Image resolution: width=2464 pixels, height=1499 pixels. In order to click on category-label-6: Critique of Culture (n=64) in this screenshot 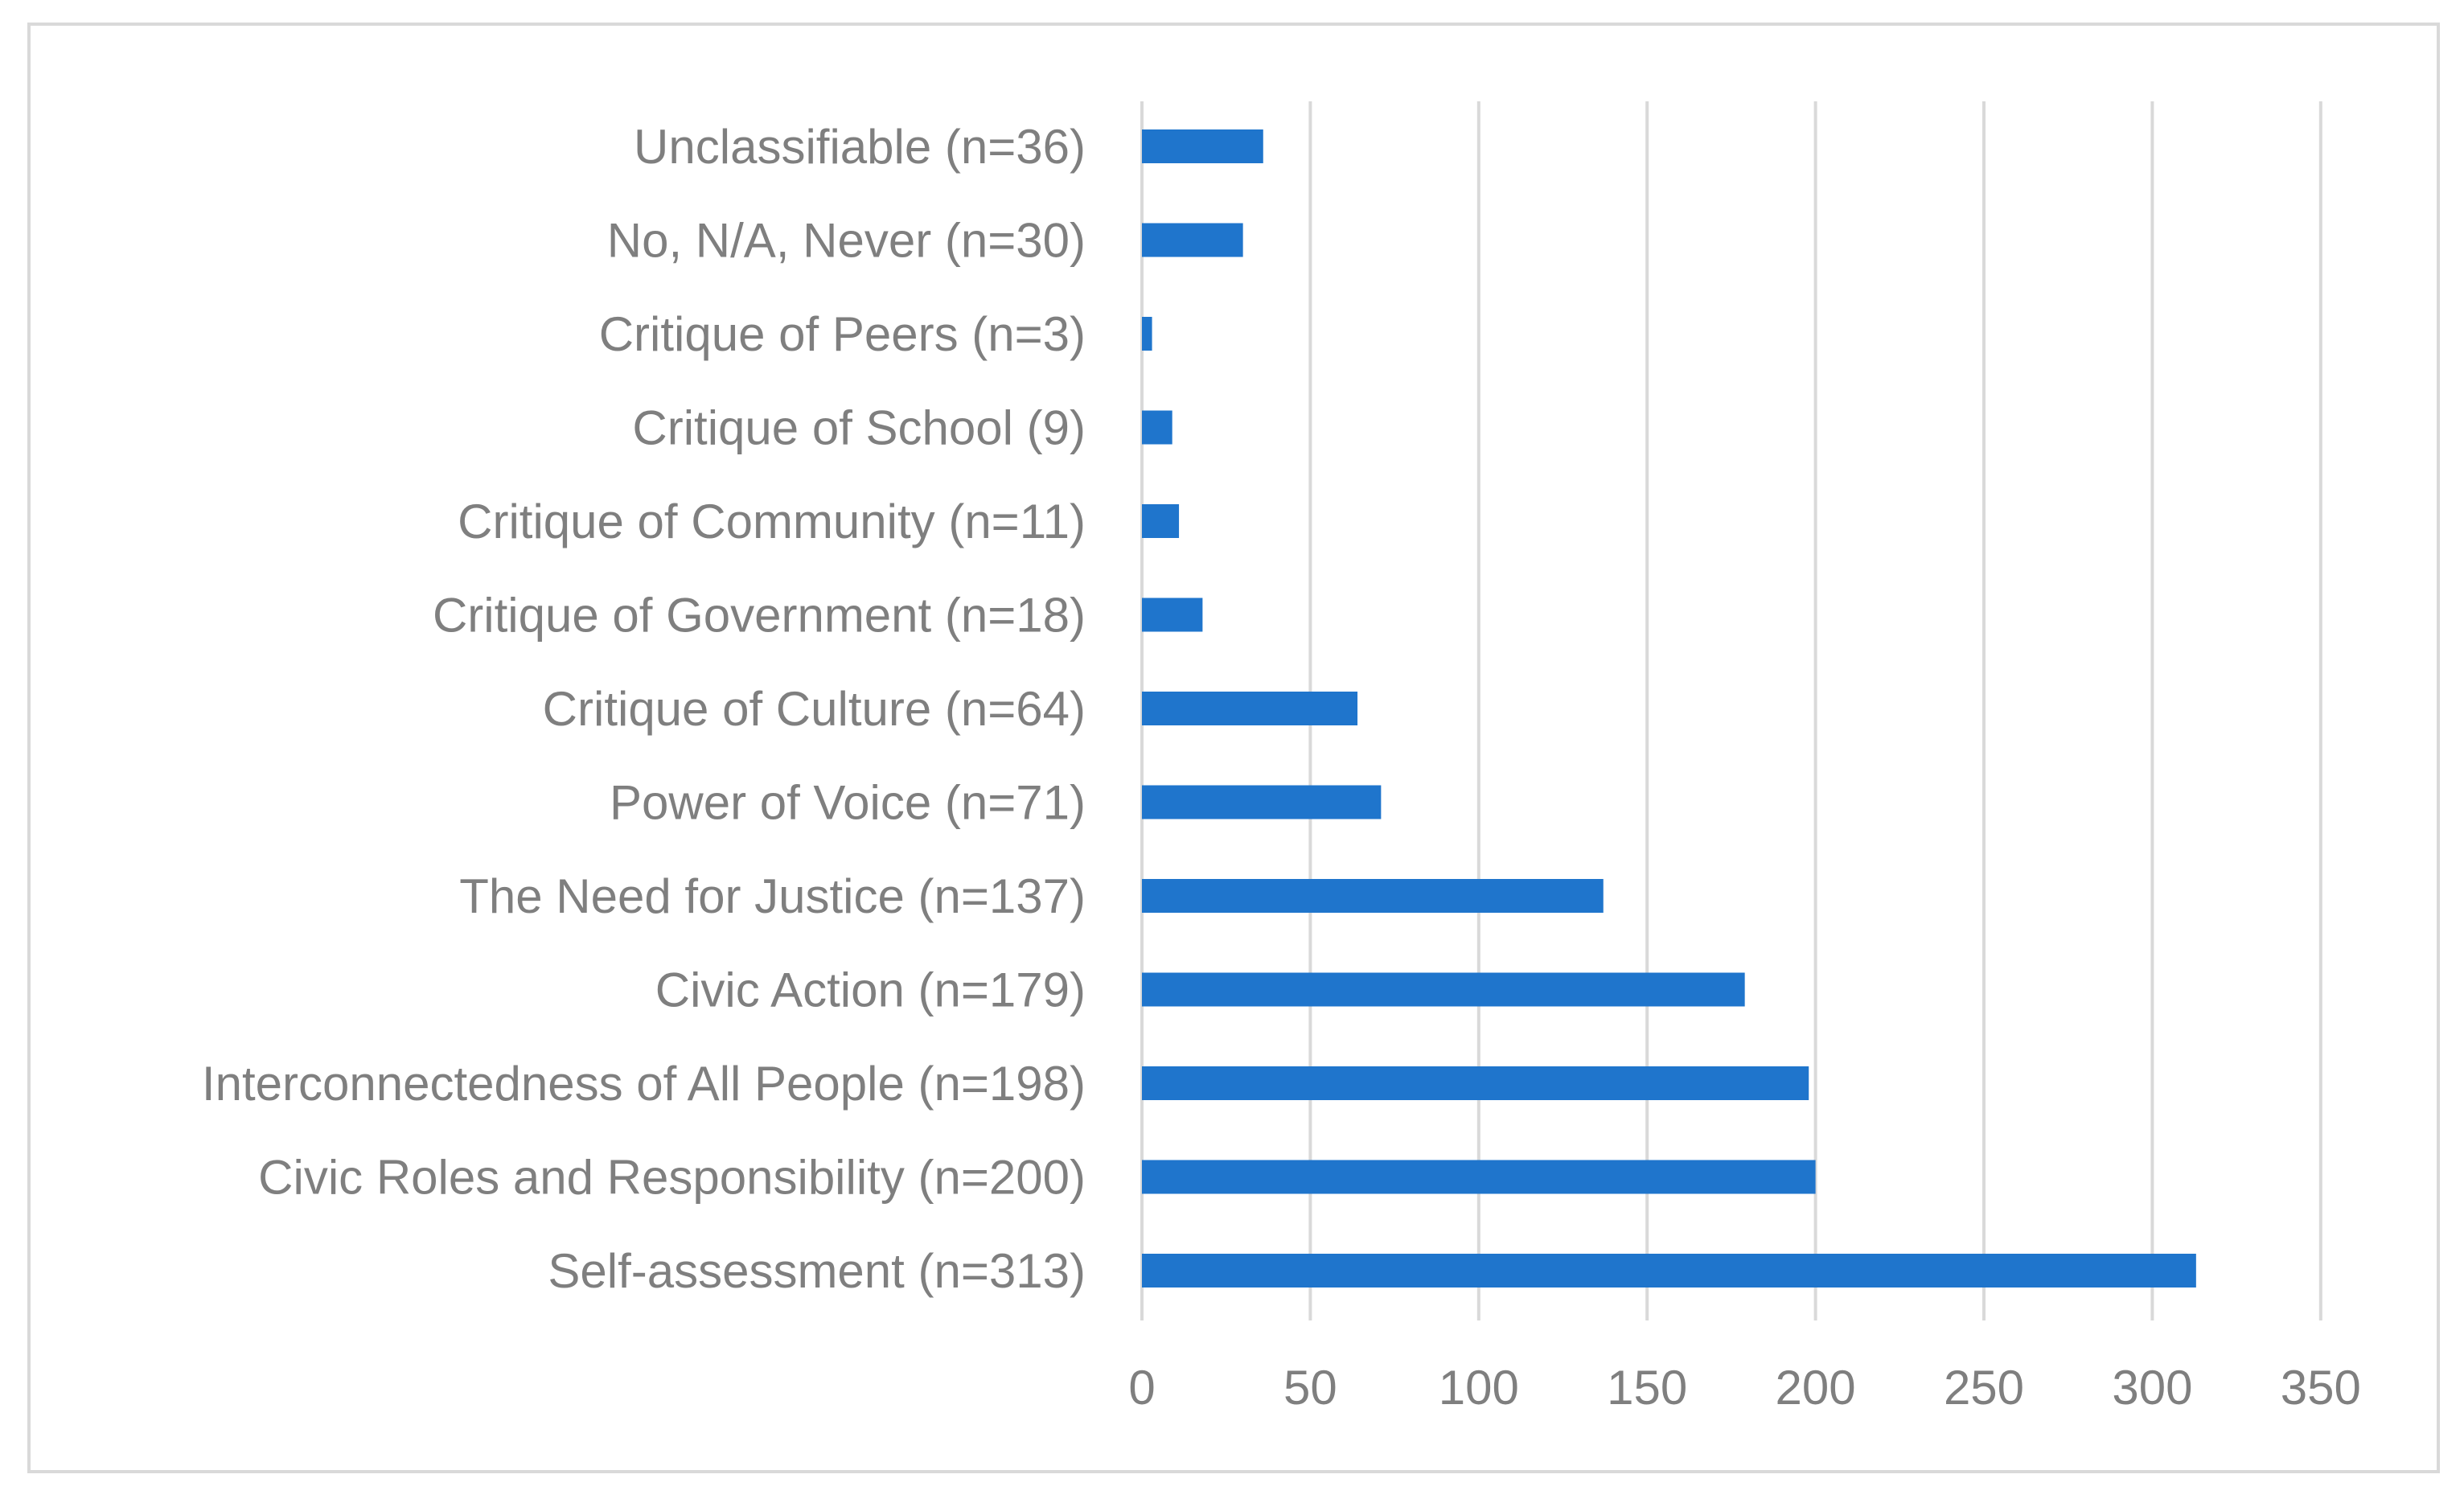, I will do `click(814, 709)`.